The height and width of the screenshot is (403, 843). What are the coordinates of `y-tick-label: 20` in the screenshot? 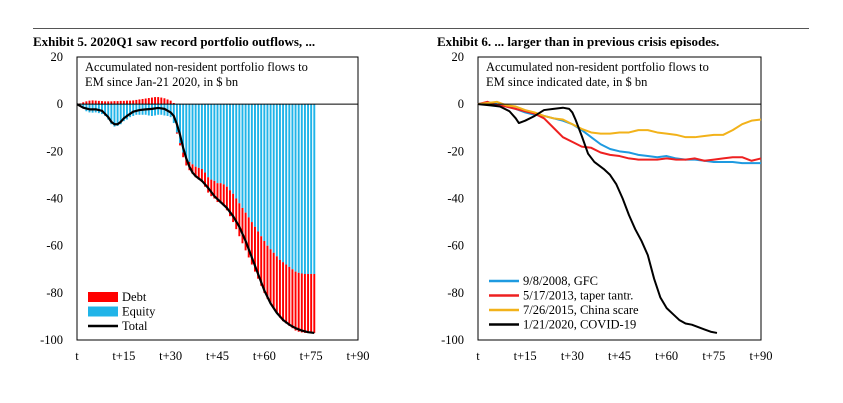 It's located at (458, 57).